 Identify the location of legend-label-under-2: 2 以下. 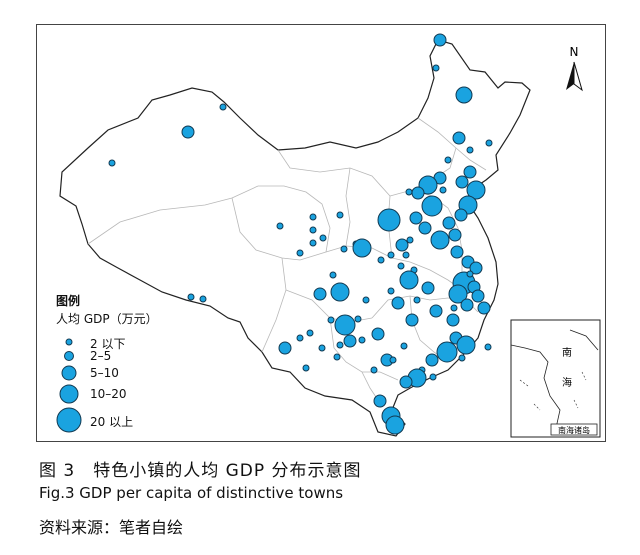
(108, 344).